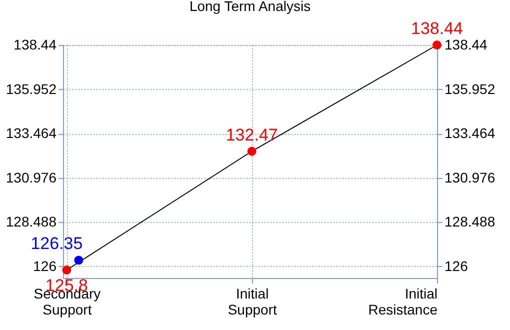 The image size is (510, 330). What do you see at coordinates (403, 302) in the screenshot?
I see `x-tick-label: Initial Resistance` at bounding box center [403, 302].